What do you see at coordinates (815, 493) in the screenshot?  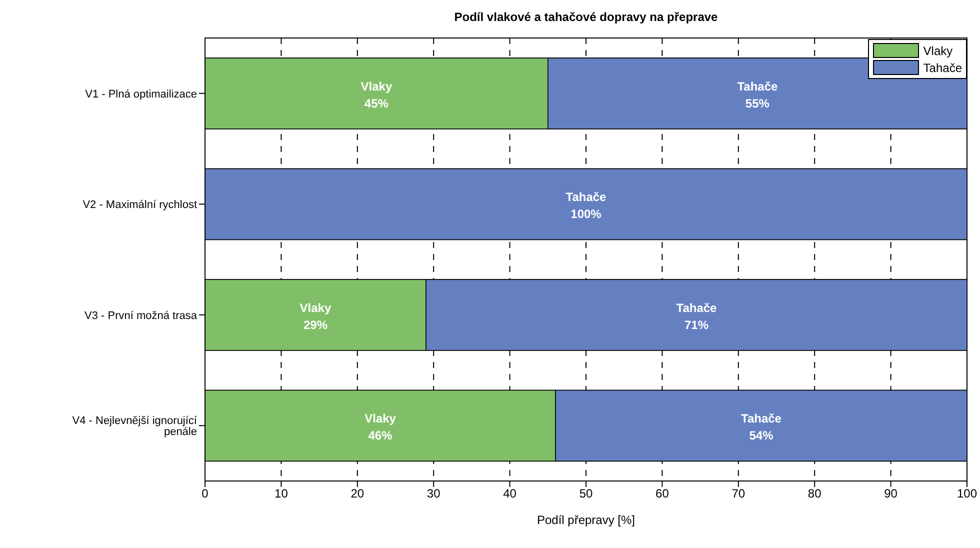 I see `x-tick-label: 80` at bounding box center [815, 493].